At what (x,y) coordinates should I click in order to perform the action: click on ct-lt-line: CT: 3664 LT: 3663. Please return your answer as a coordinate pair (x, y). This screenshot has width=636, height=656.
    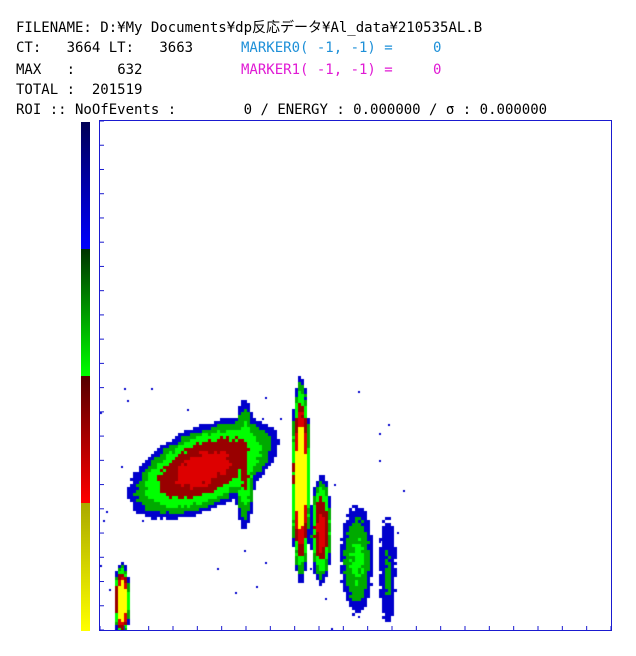
    Looking at the image, I should click on (104, 48).